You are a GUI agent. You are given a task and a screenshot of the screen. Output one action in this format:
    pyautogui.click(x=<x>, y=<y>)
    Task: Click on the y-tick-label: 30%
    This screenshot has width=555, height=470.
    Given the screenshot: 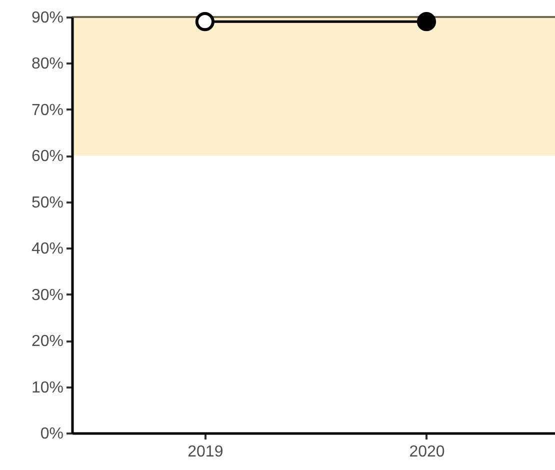 What is the action you would take?
    pyautogui.click(x=47, y=295)
    